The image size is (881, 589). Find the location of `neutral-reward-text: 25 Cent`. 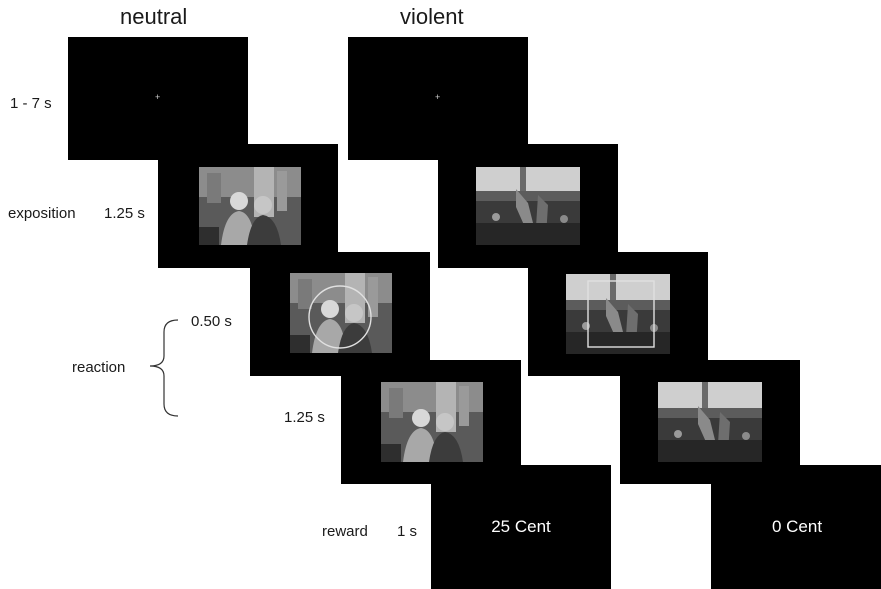

neutral-reward-text: 25 Cent is located at coordinates (521, 526).